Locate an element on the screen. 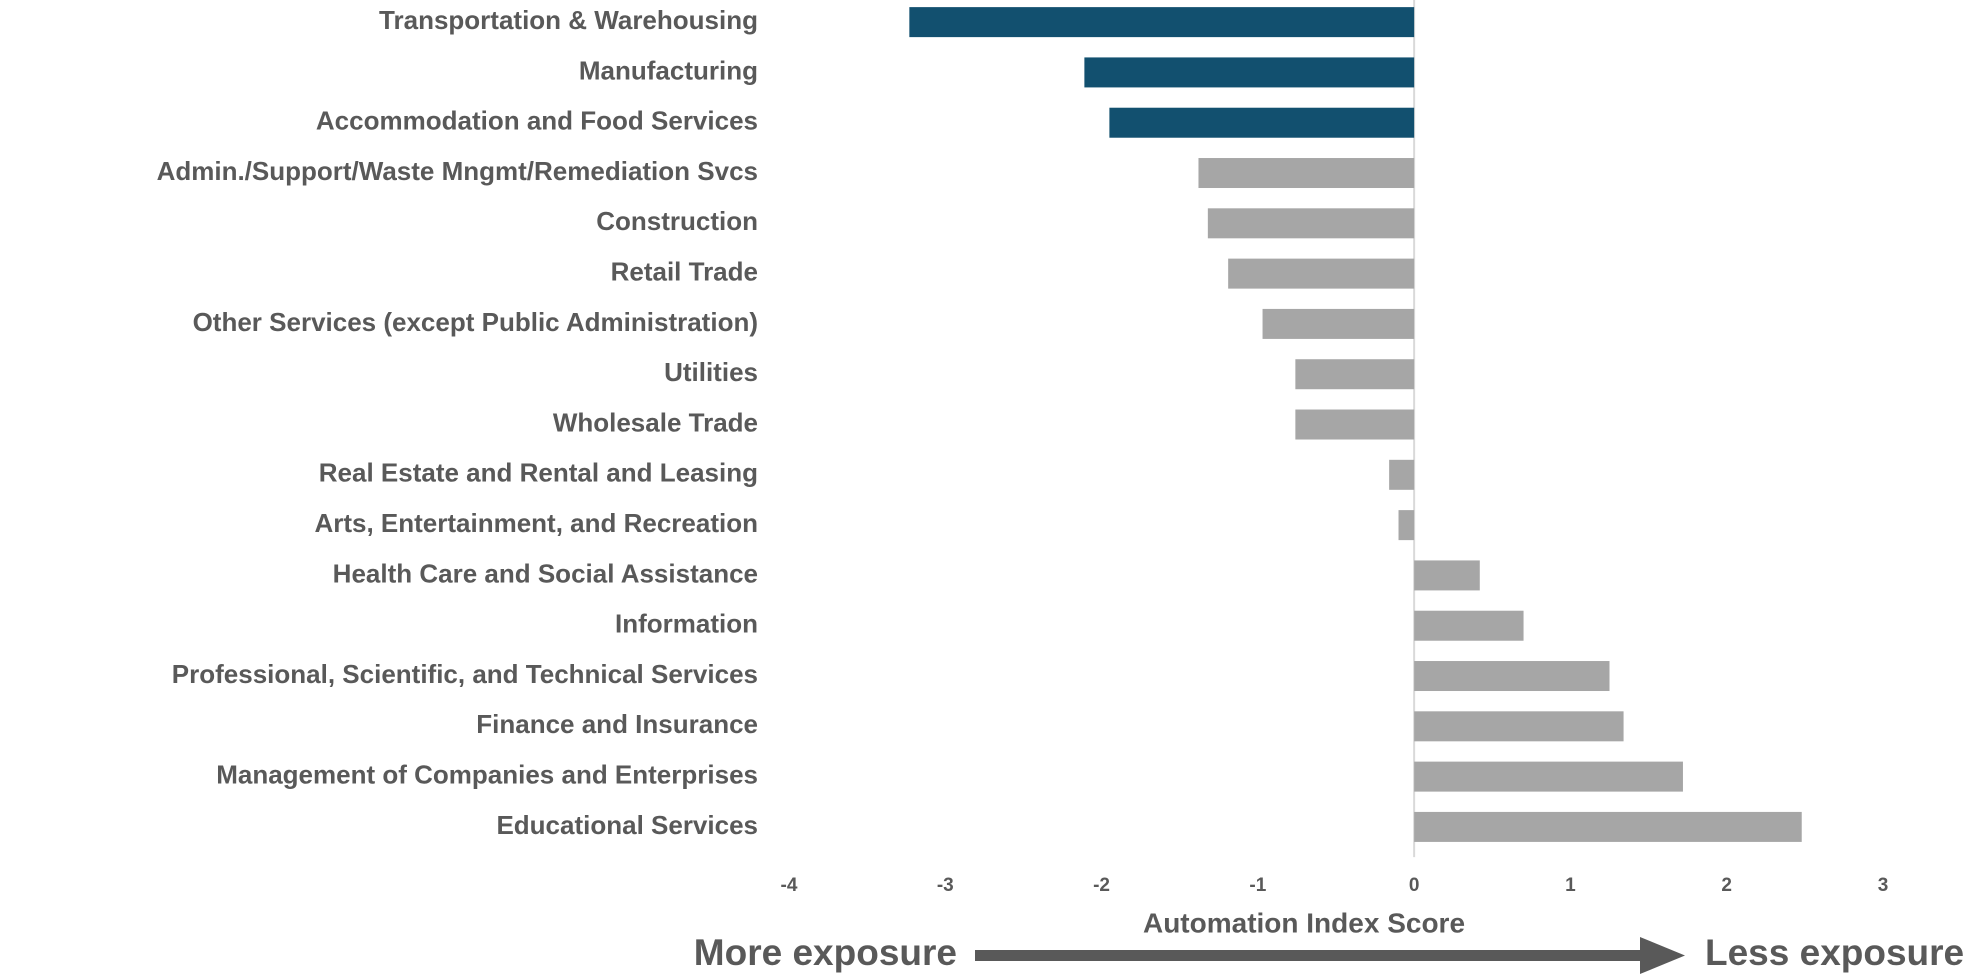 Image resolution: width=1972 pixels, height=976 pixels. y-tick-label: Construction is located at coordinates (677, 221).